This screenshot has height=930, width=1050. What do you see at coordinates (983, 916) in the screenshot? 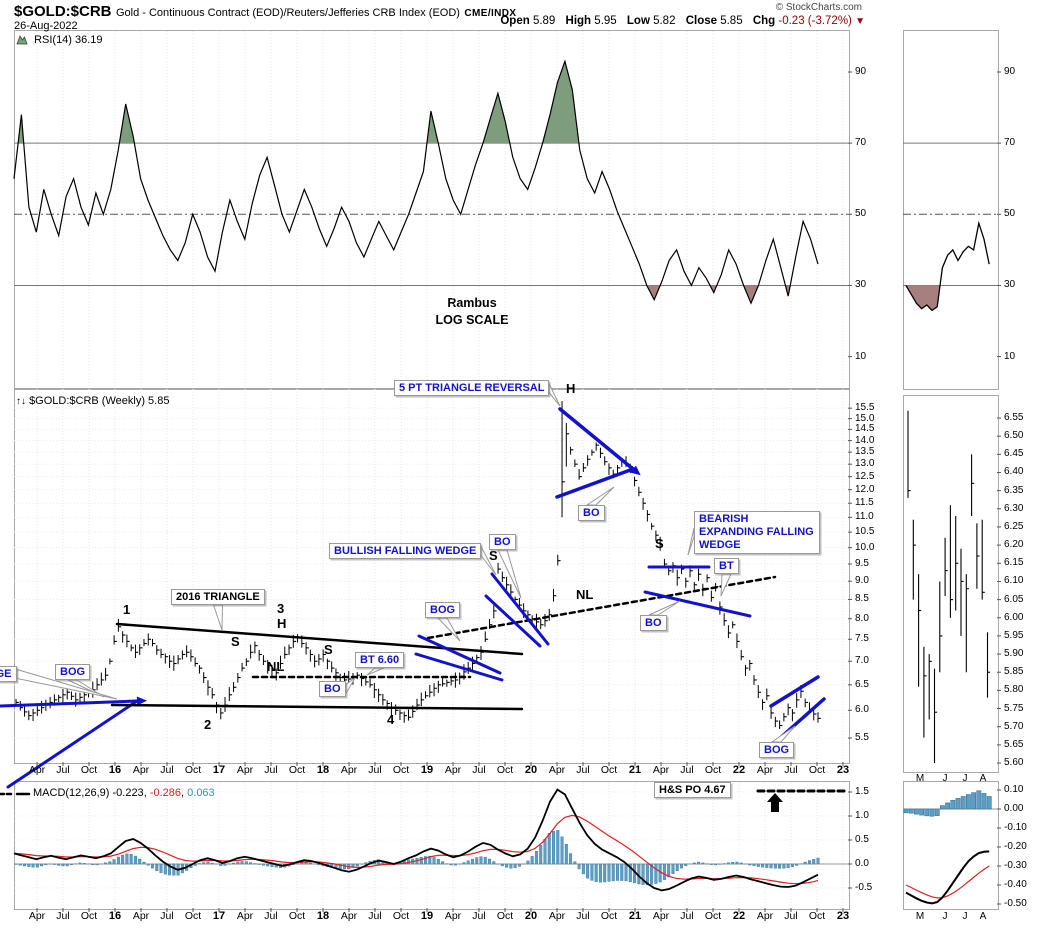
I see `macd-inset-x-axis-label: A` at bounding box center [983, 916].